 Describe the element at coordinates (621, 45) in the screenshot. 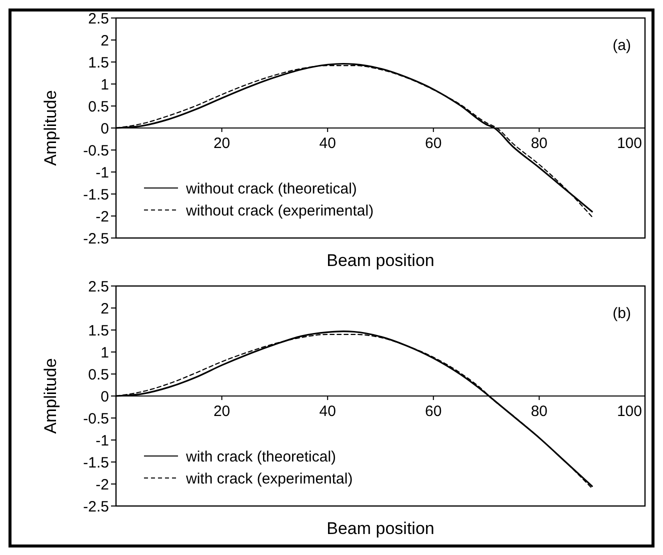

I see `annotation: (a)` at that location.